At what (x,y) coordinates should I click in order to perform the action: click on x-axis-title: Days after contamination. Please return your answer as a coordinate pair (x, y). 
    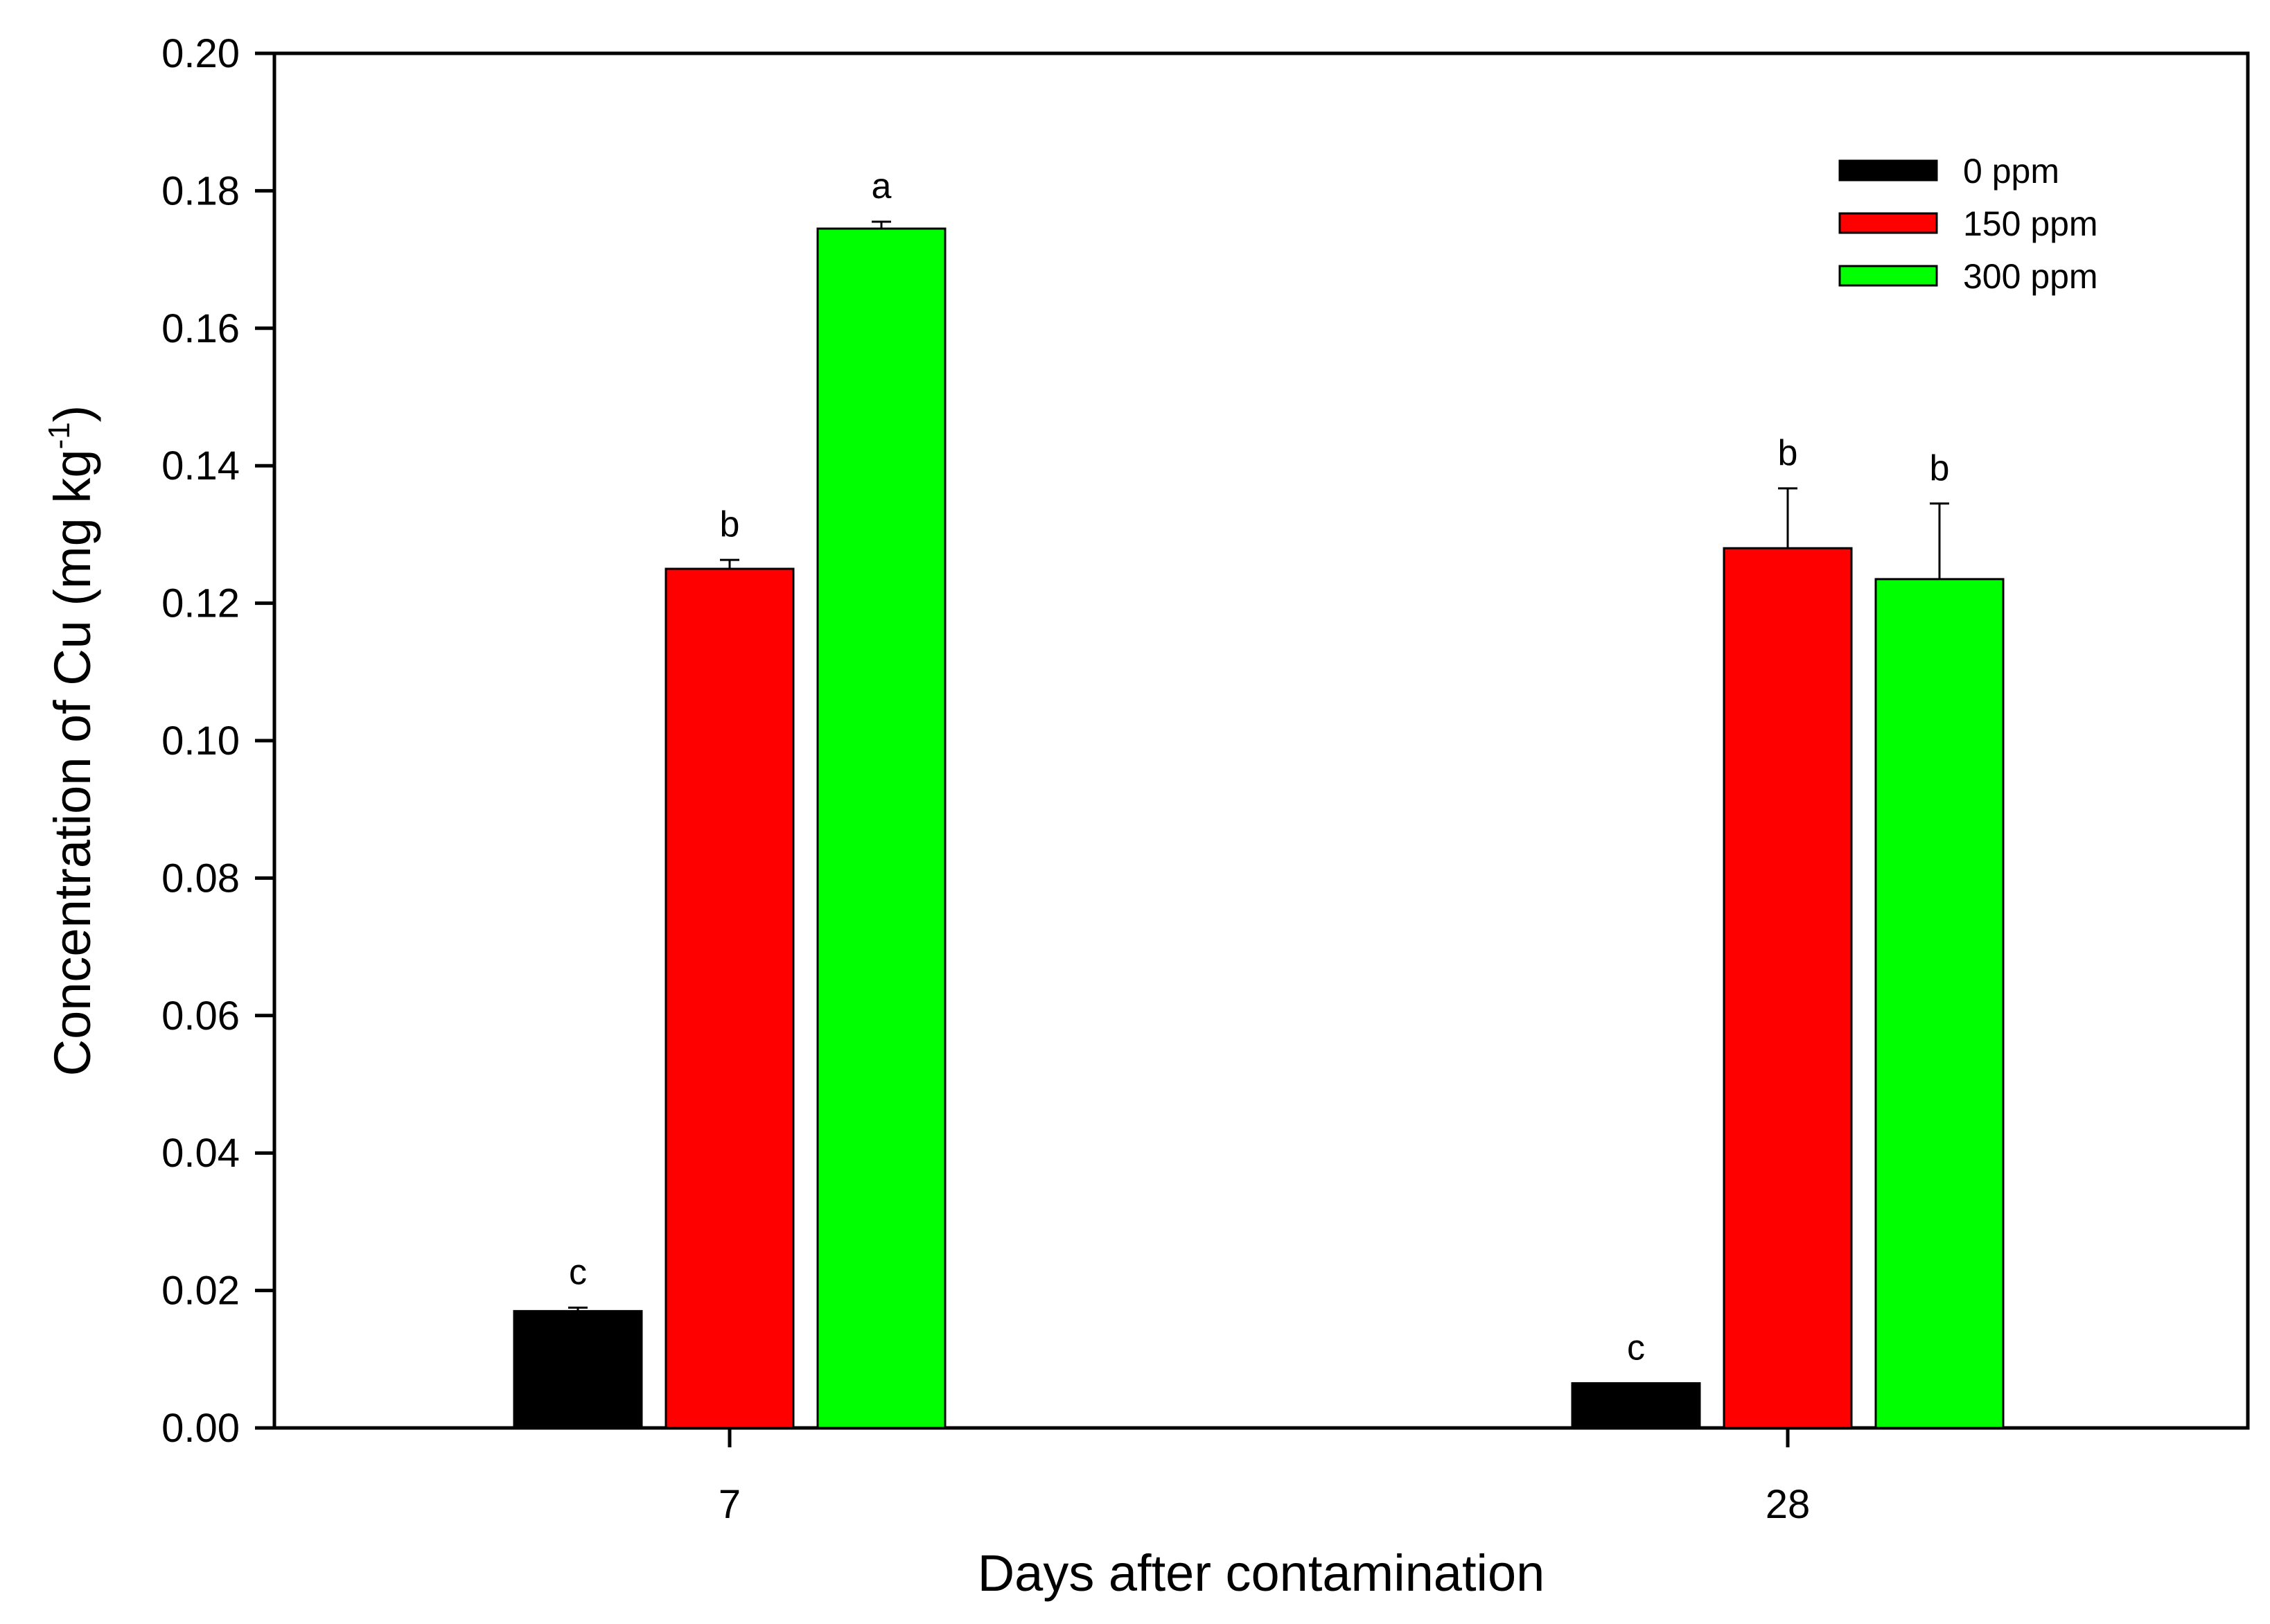
    Looking at the image, I should click on (1261, 1573).